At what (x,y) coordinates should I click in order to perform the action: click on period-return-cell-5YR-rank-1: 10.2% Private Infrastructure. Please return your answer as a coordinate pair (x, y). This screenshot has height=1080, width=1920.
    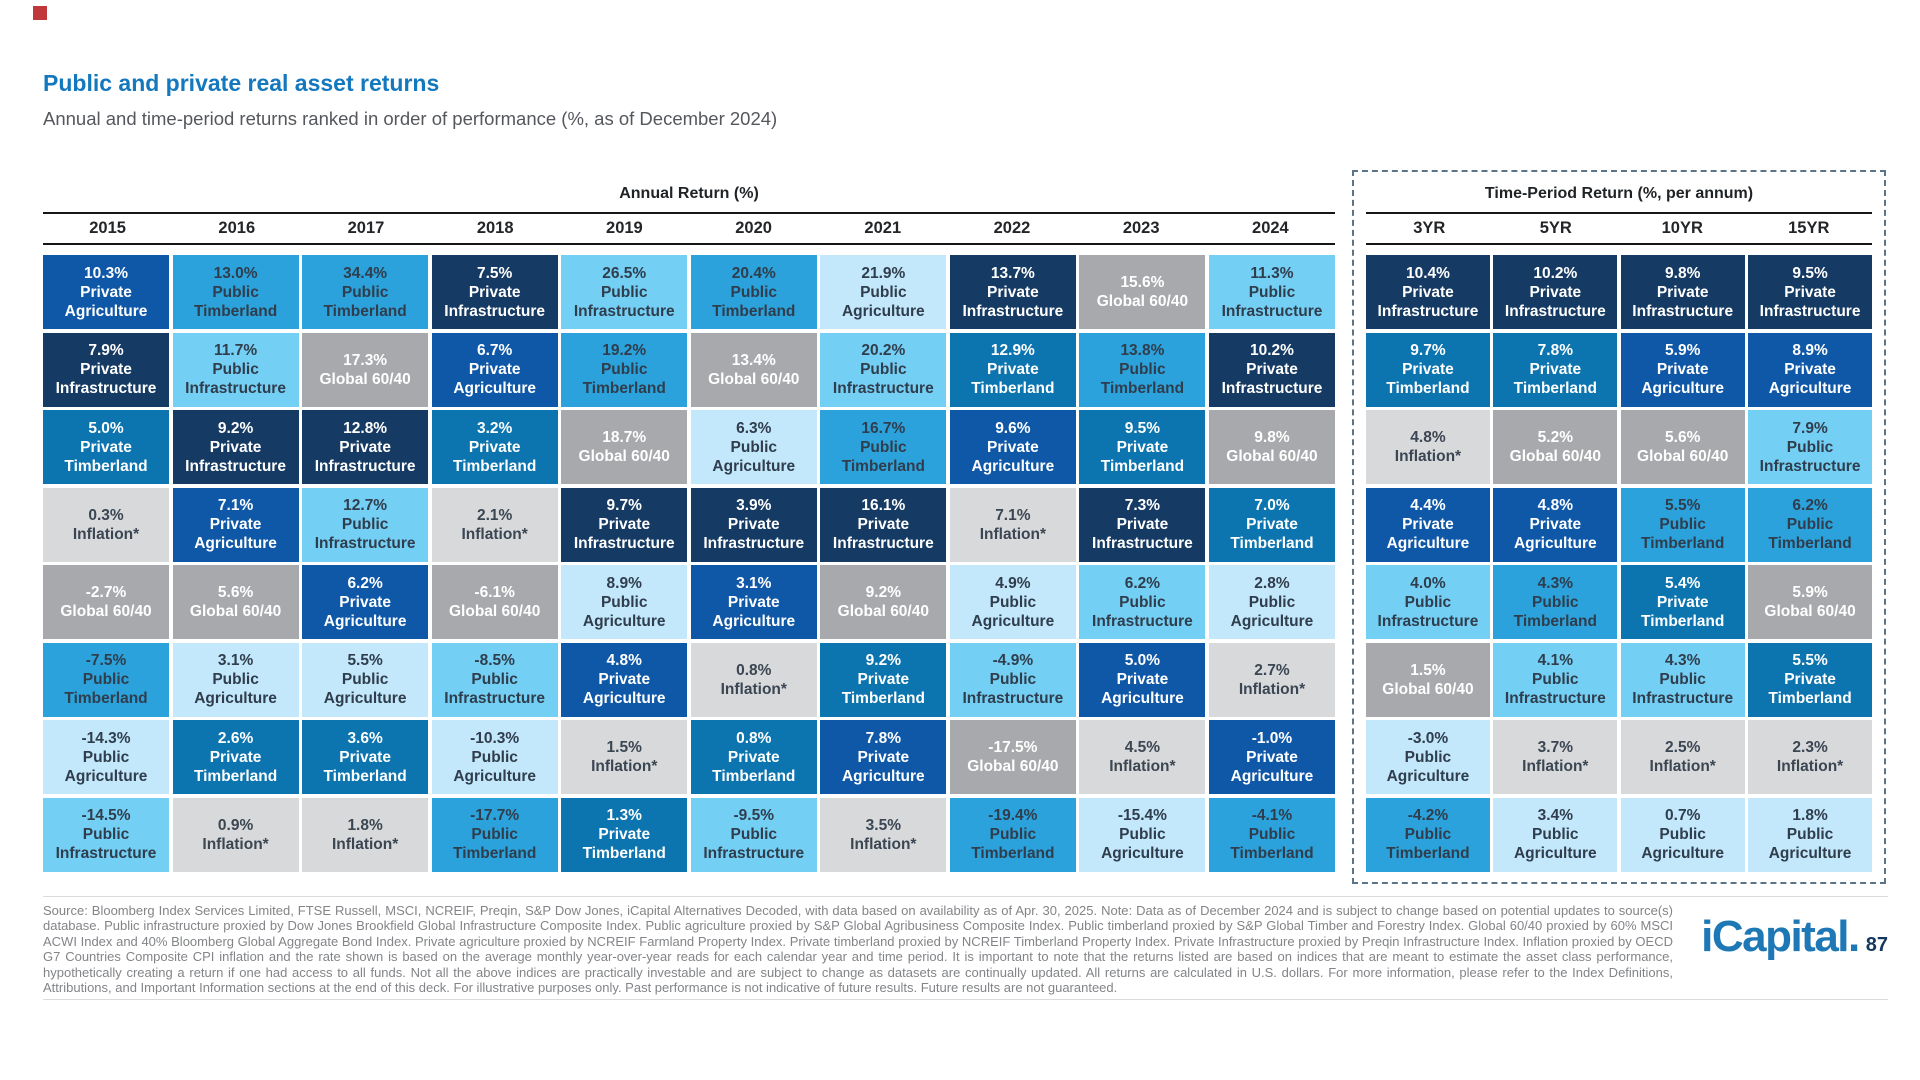
    Looking at the image, I should click on (1555, 292).